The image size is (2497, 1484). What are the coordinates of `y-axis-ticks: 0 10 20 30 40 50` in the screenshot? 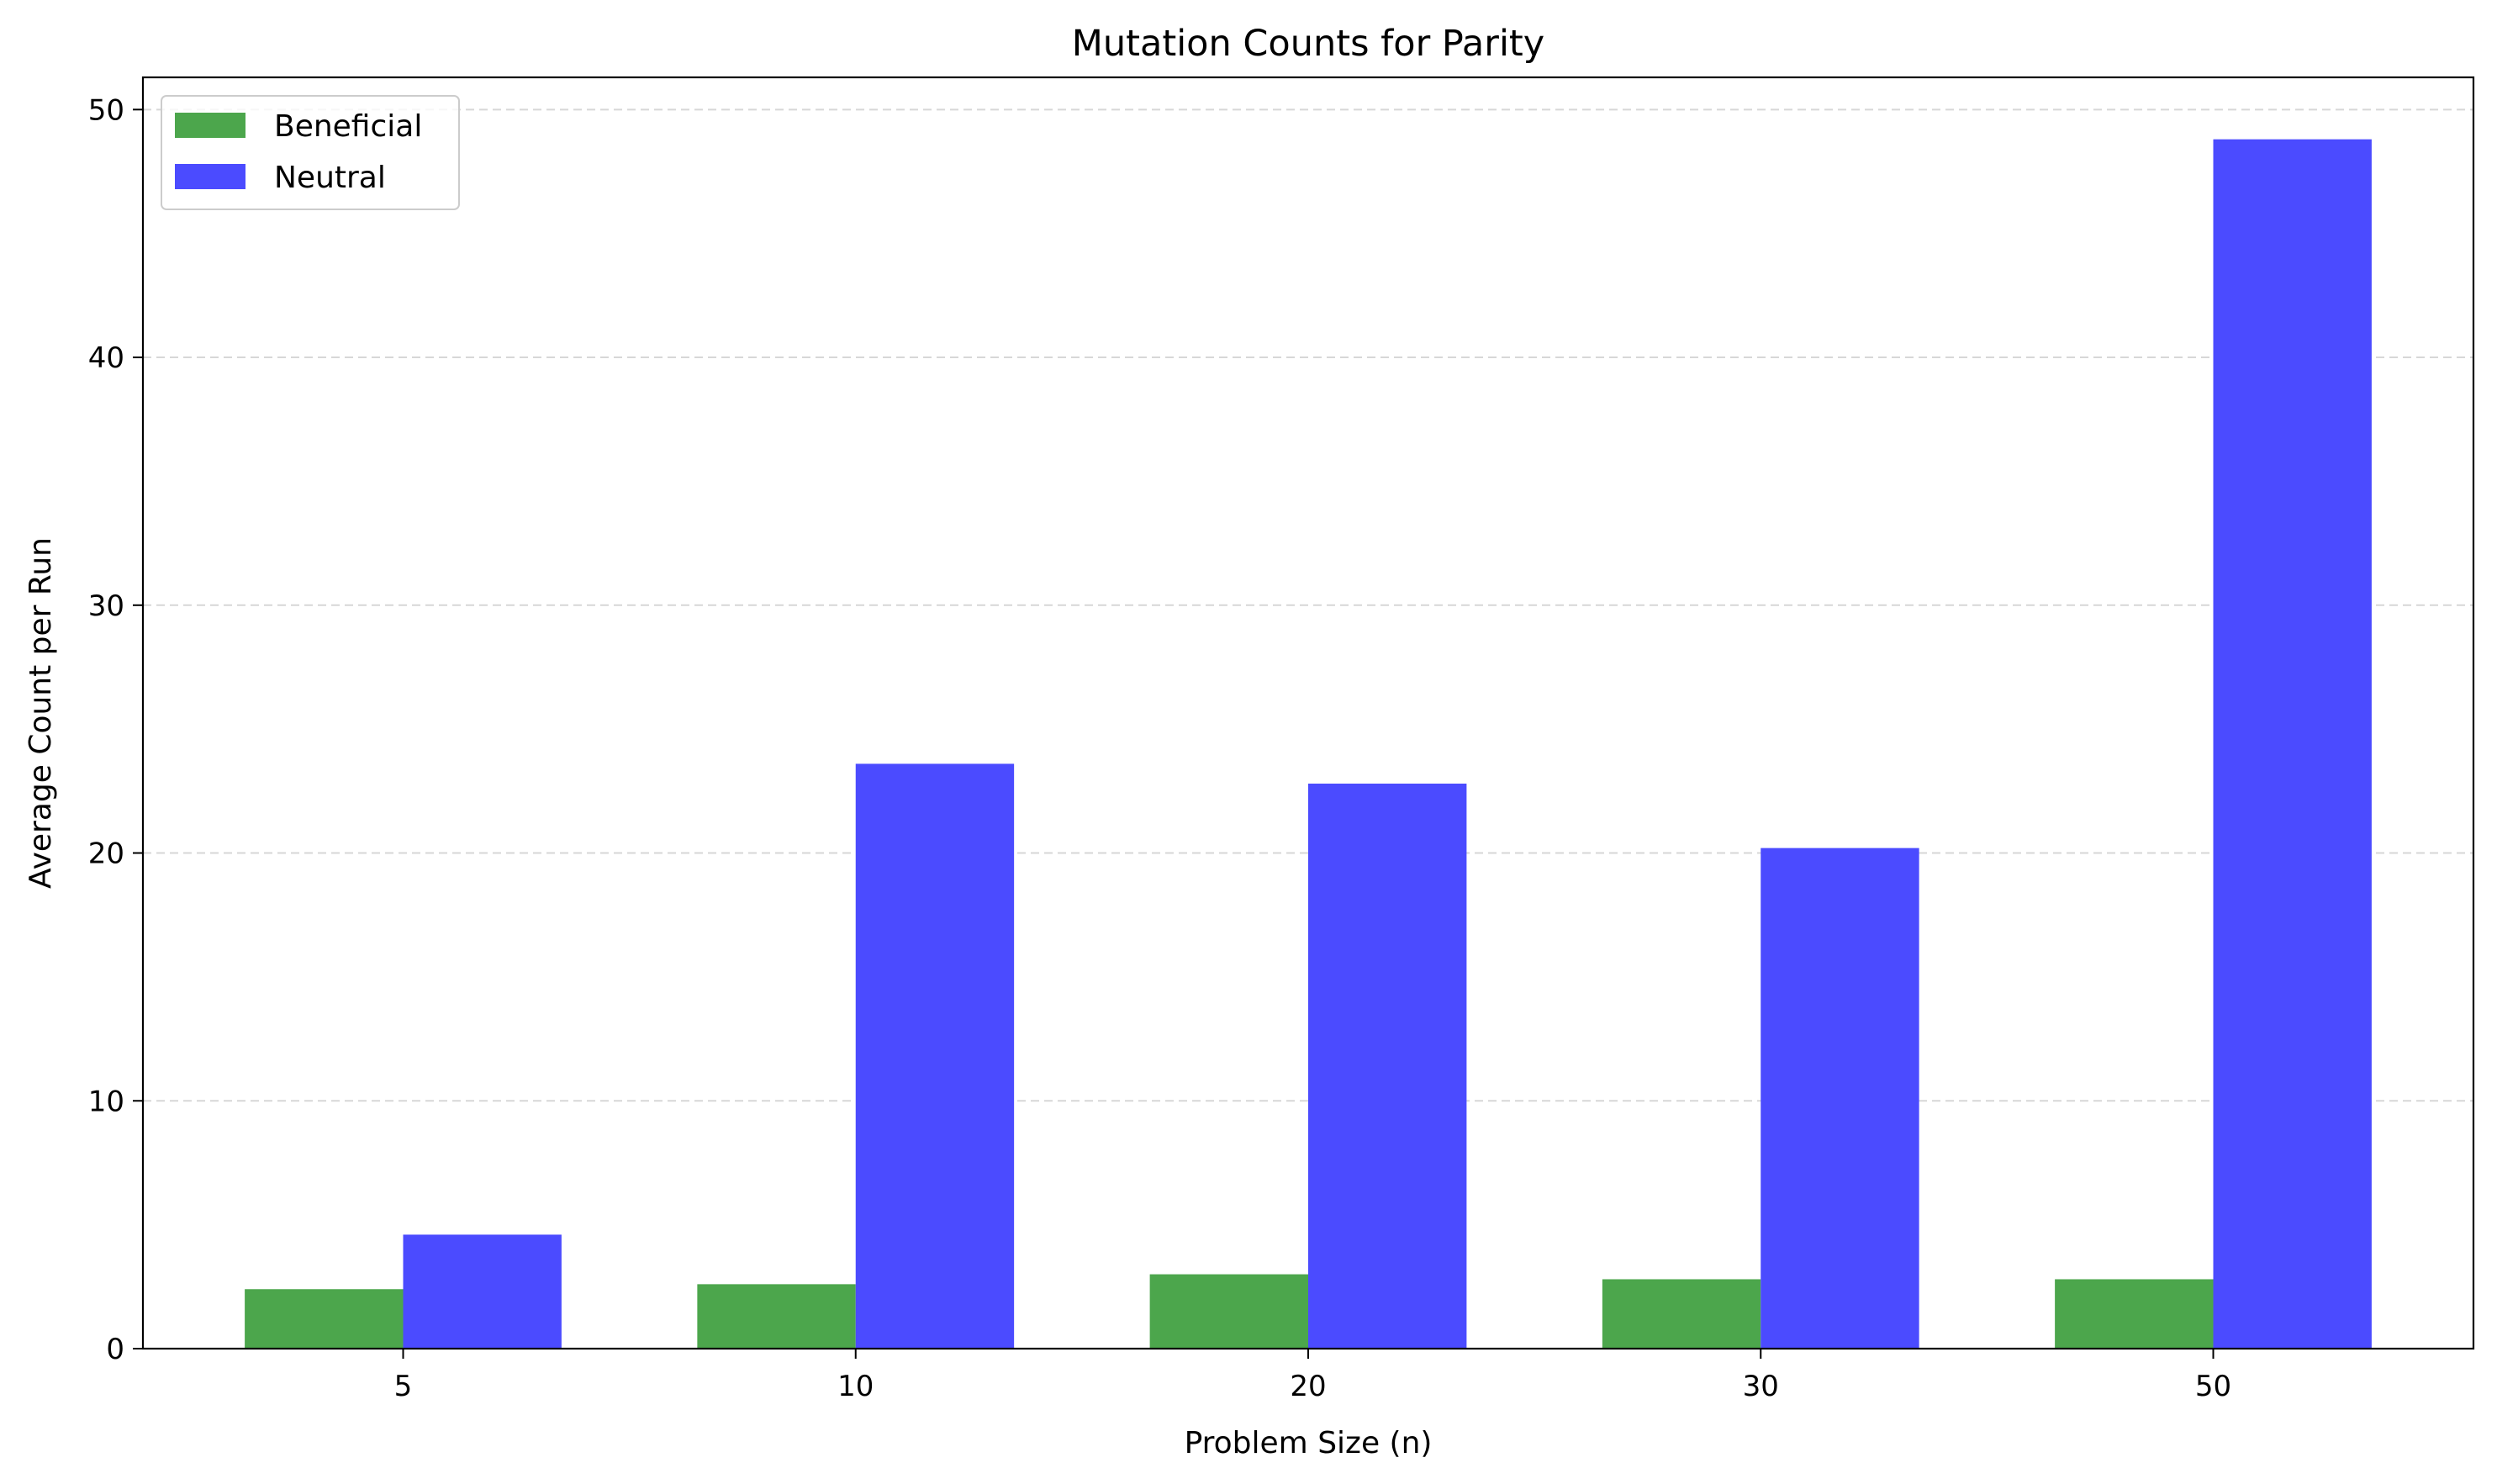 It's located at (115, 729).